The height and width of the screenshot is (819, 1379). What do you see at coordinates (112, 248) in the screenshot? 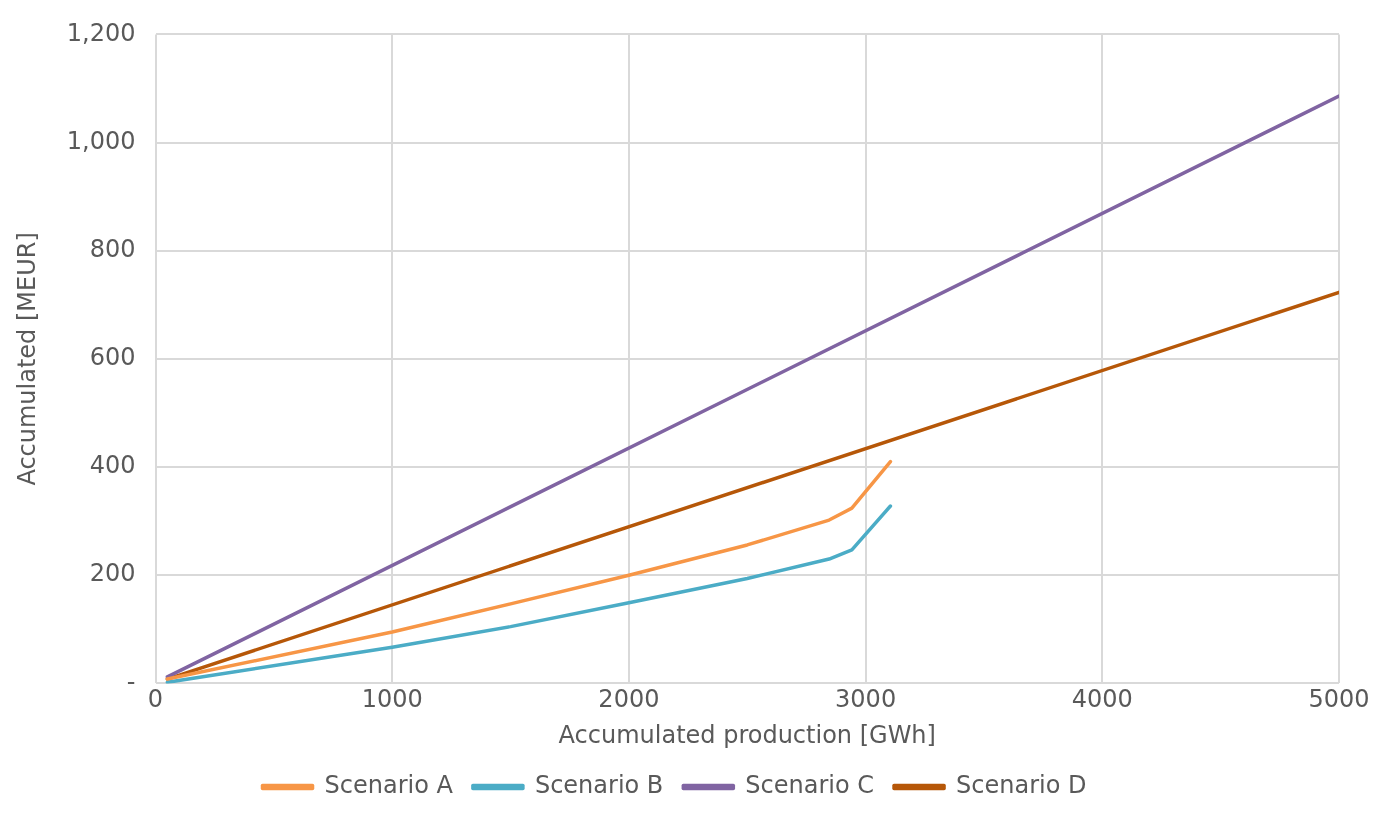
I see `y-tick-label: 800` at bounding box center [112, 248].